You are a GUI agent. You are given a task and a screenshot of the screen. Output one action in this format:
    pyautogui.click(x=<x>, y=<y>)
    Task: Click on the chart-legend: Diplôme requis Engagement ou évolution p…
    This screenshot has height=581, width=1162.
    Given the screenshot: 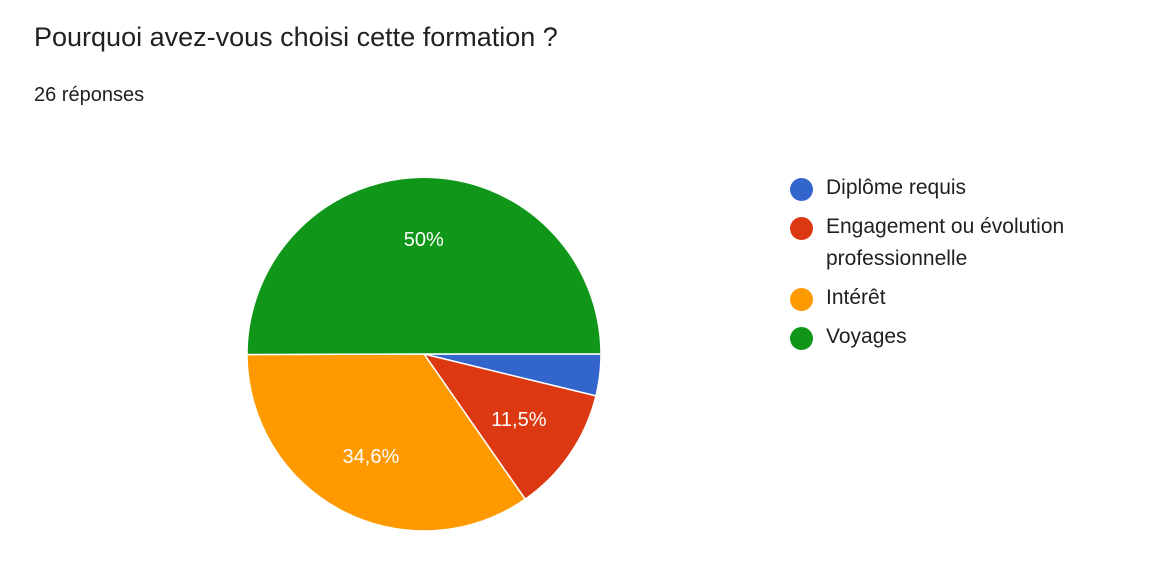 What is the action you would take?
    pyautogui.click(x=960, y=270)
    